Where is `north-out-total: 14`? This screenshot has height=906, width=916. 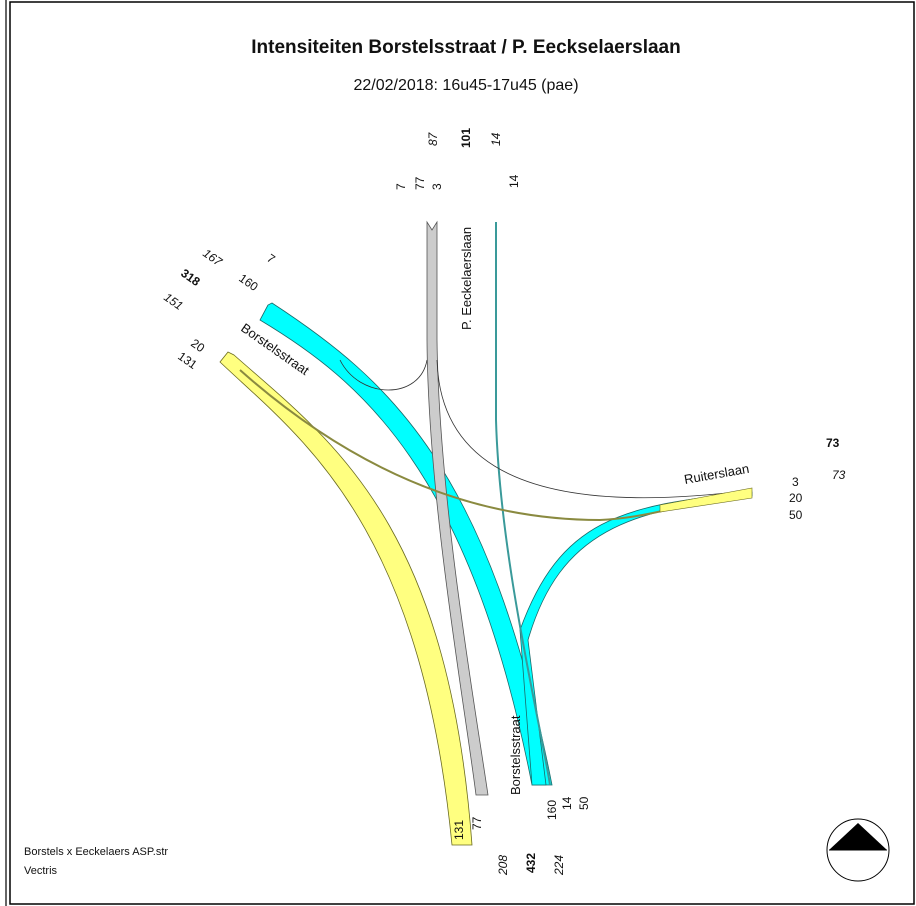 north-out-total: 14 is located at coordinates (496, 139).